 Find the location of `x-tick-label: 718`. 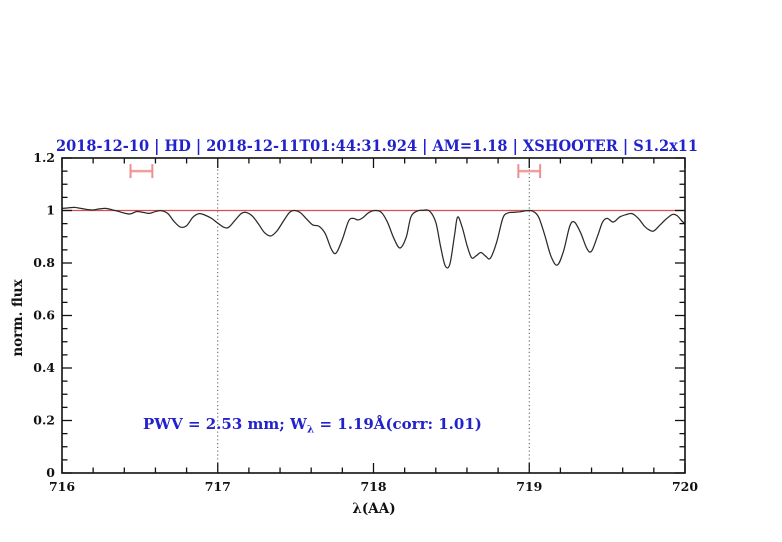

x-tick-label: 718 is located at coordinates (373, 486).